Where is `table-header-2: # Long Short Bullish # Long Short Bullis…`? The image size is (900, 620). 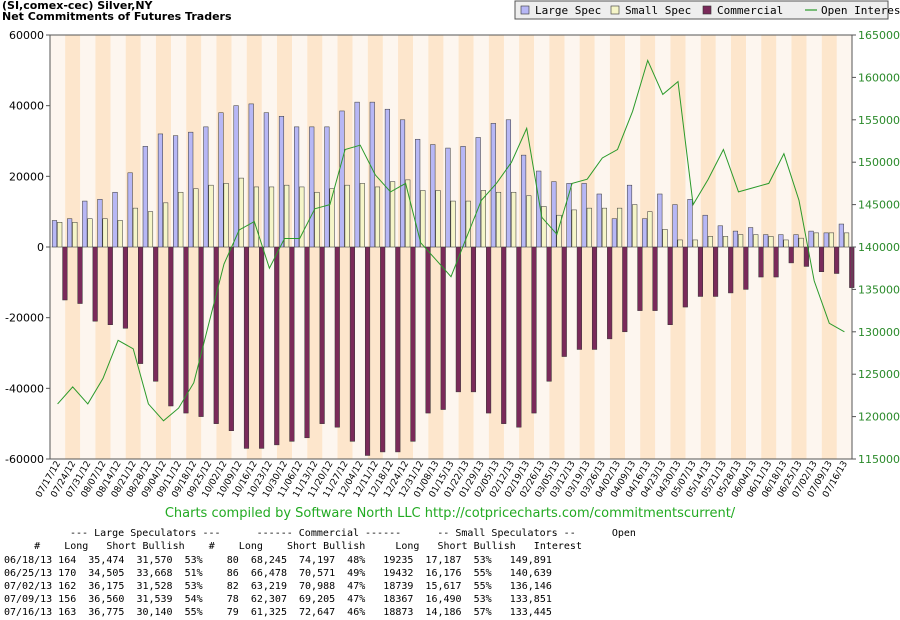
table-header-2: # Long Short Bullish # Long Short Bullis… is located at coordinates (293, 546).